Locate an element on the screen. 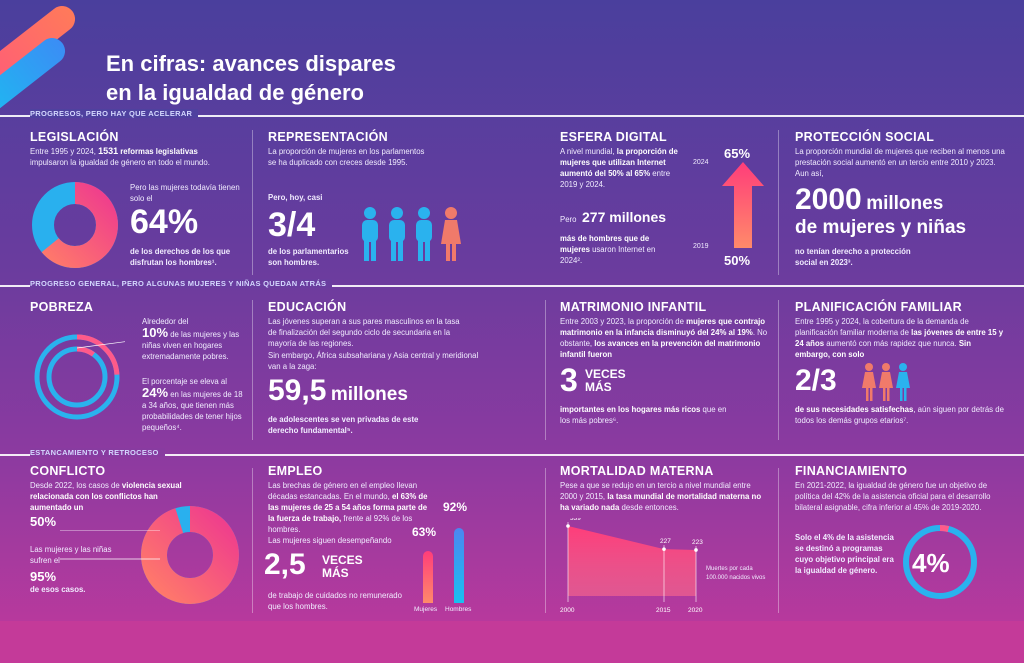  digital-heading: ESFERA DIGITAL is located at coordinates (613, 137).